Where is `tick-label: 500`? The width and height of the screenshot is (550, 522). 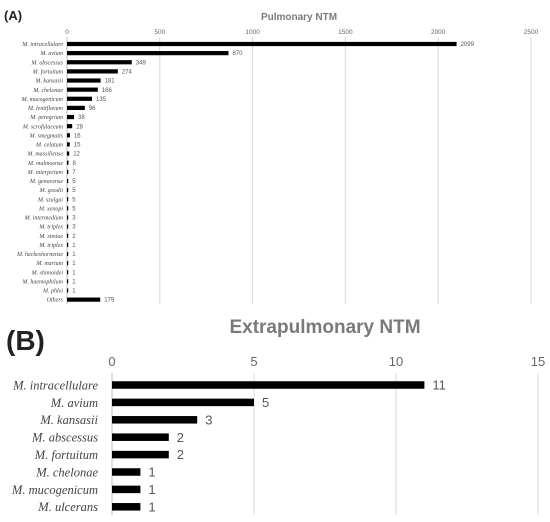 tick-label: 500 is located at coordinates (159, 32).